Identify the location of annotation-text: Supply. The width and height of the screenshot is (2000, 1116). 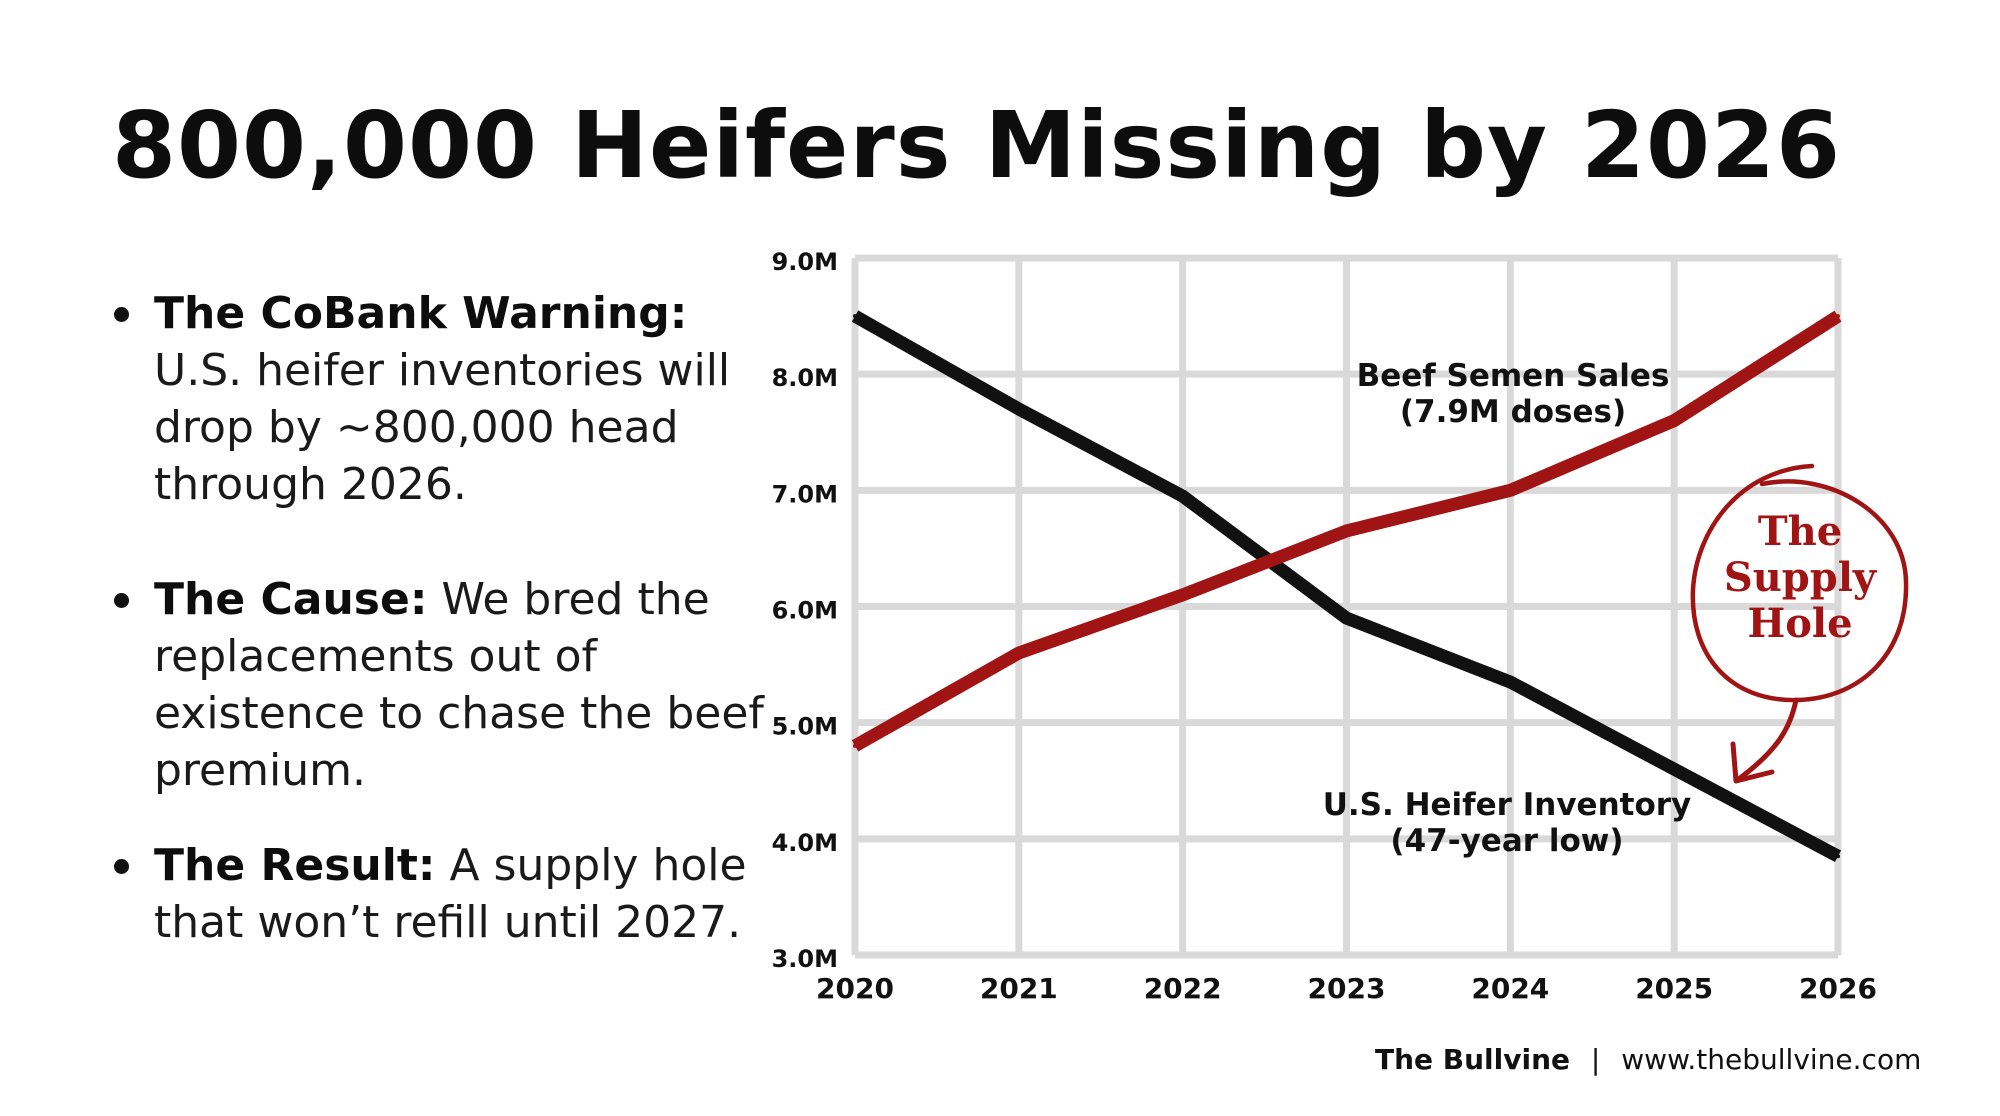
(1801, 577).